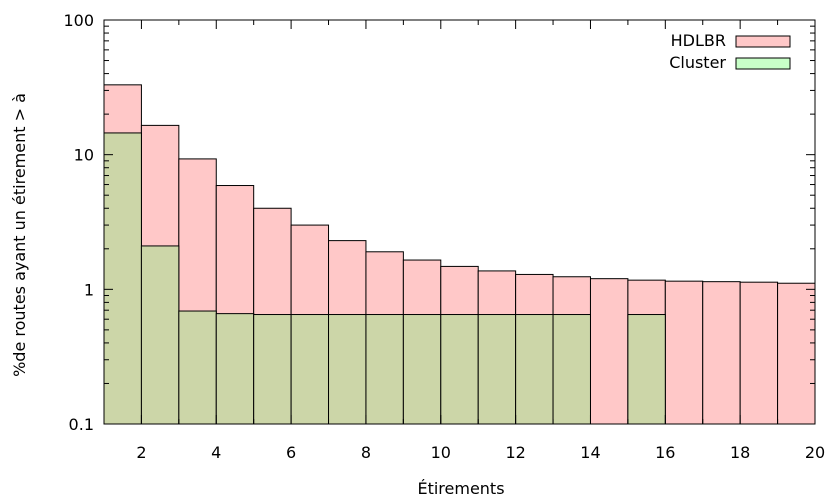  I want to click on x-tick-label: 6, so click(291, 452).